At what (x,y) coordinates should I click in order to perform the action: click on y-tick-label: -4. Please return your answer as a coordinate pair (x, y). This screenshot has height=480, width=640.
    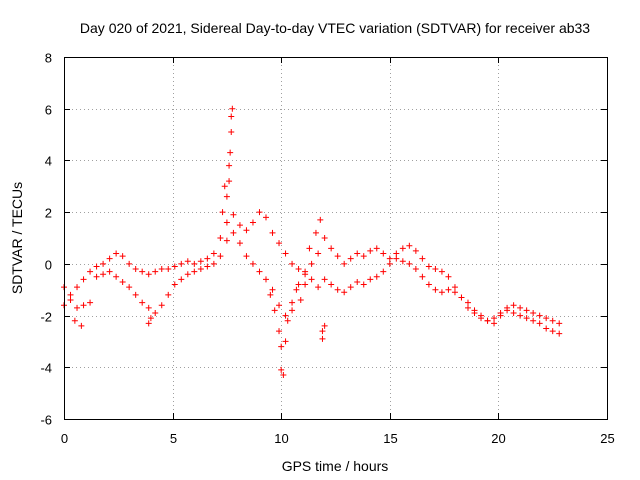
    Looking at the image, I should click on (46, 368).